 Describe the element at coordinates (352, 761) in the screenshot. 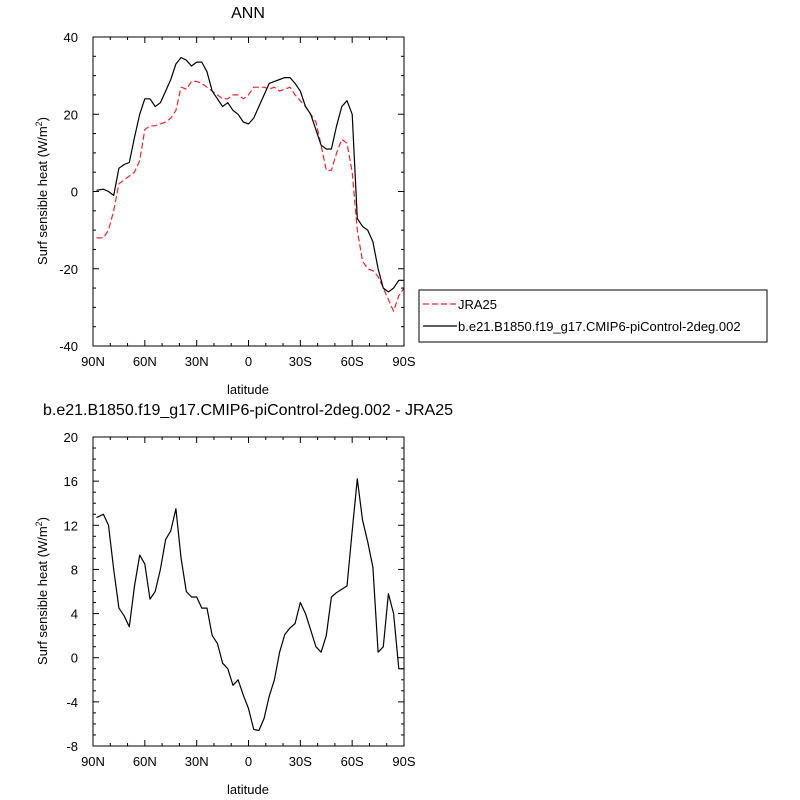

I see `bottom-x-tick-label: 60S` at that location.